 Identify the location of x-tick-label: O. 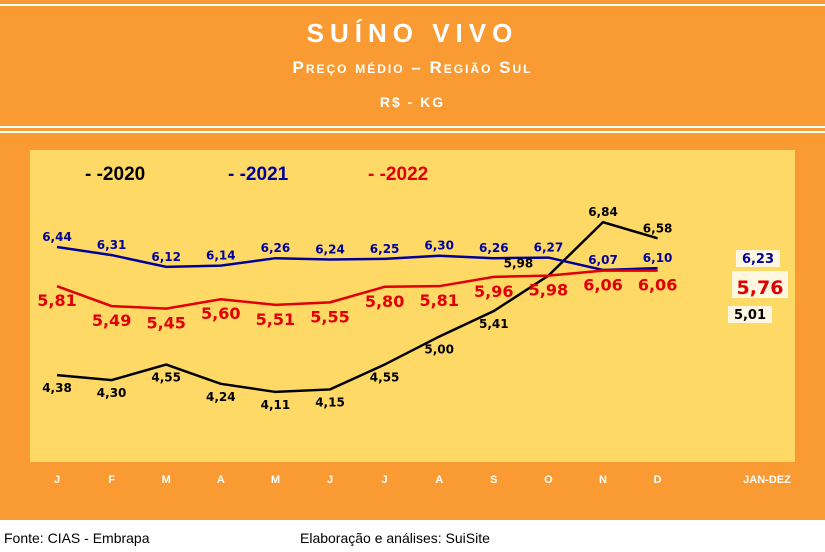
(548, 480).